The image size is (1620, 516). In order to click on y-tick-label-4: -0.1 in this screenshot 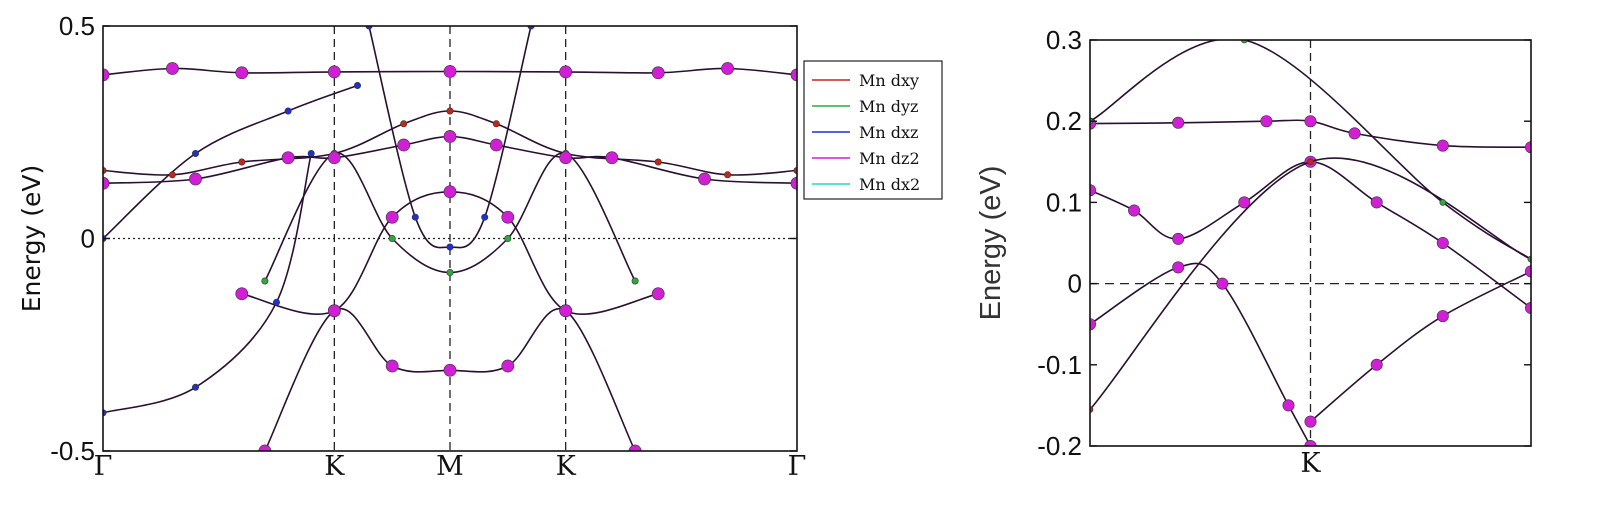, I will do `click(1059, 365)`.